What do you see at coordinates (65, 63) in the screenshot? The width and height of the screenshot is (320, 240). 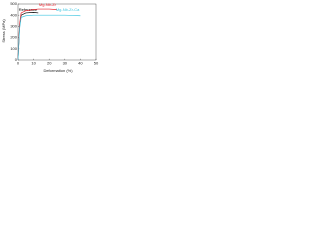 I see `x-tick-label: 30` at bounding box center [65, 63].